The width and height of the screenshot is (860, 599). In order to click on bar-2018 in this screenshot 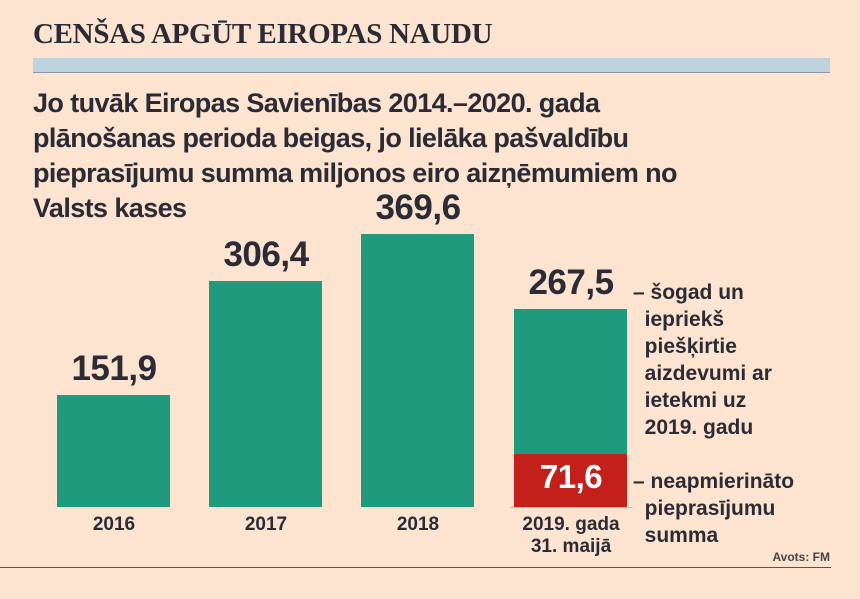, I will do `click(417, 370)`.